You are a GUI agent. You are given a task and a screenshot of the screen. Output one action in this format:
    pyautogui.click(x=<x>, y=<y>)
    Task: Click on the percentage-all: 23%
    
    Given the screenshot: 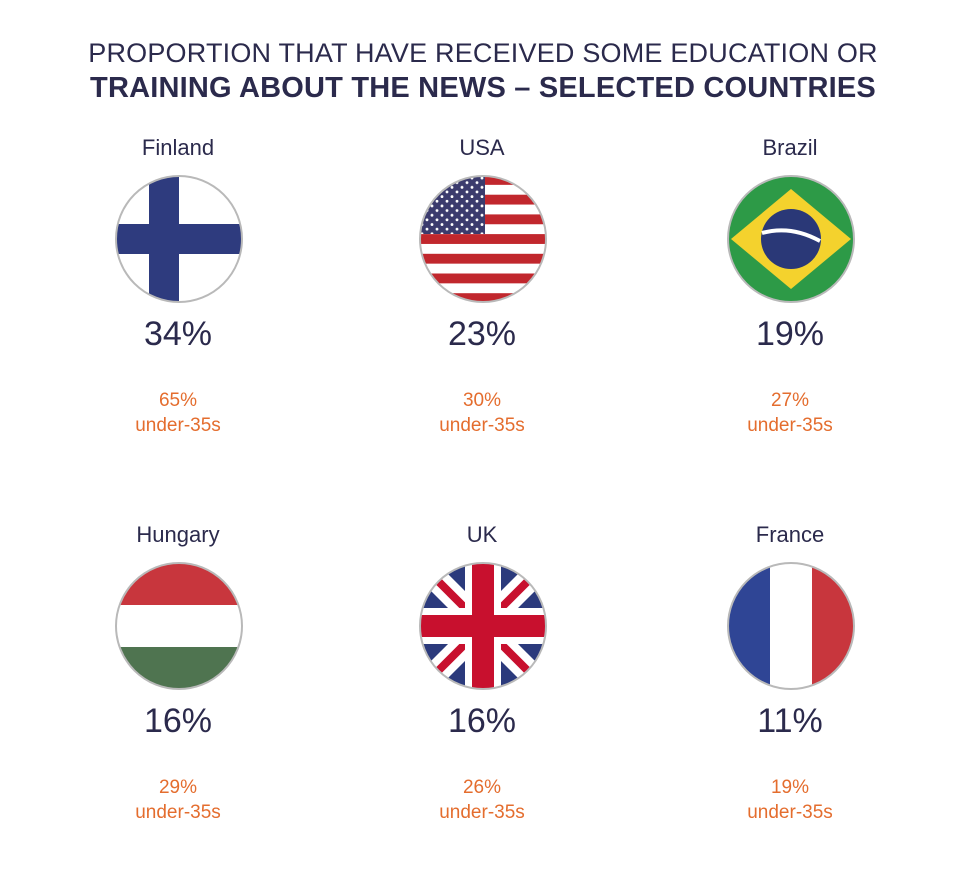 What is the action you would take?
    pyautogui.click(x=482, y=334)
    